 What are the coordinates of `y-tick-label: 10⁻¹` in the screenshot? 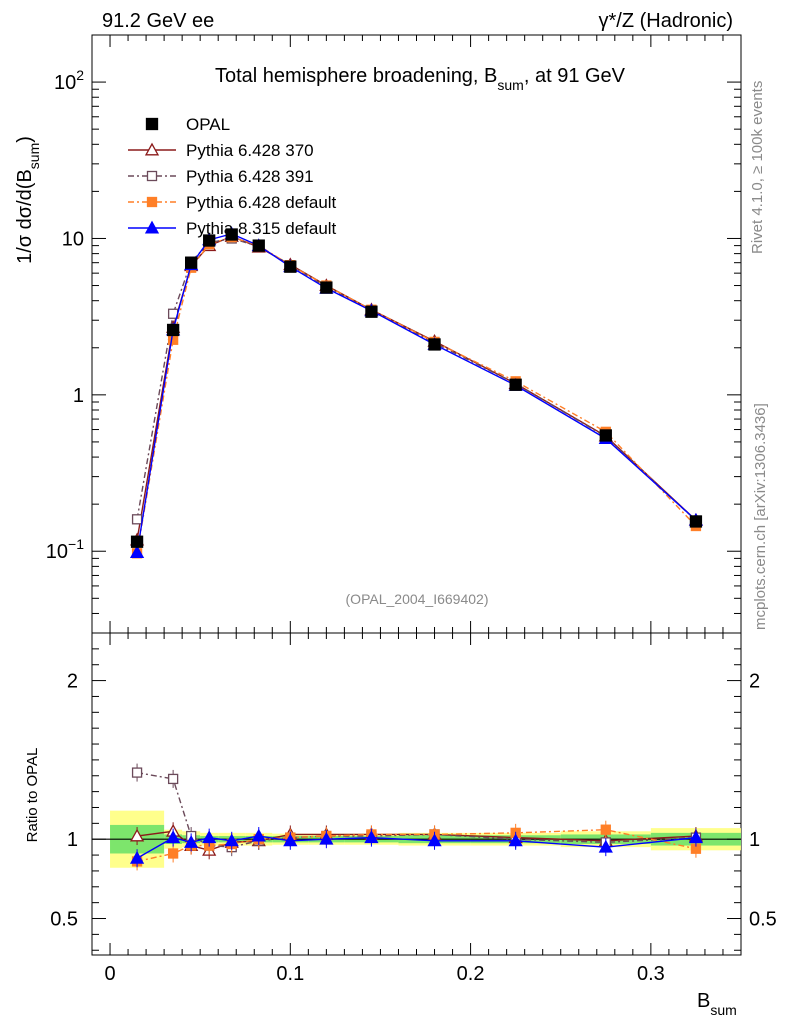 It's located at (65, 549).